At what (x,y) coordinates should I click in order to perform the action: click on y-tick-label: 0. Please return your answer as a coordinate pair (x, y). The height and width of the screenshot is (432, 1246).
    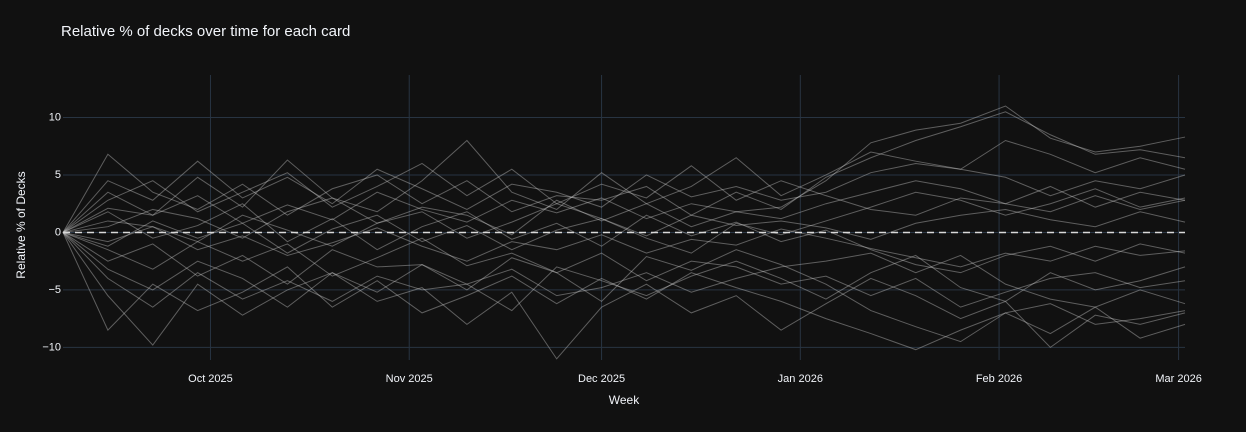
    Looking at the image, I should click on (58, 232).